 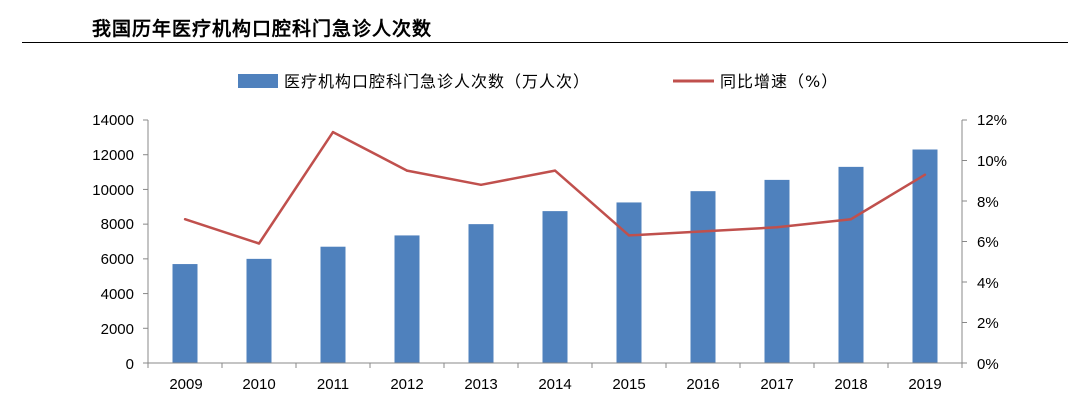 I want to click on growth-point-2013, so click(x=481, y=184).